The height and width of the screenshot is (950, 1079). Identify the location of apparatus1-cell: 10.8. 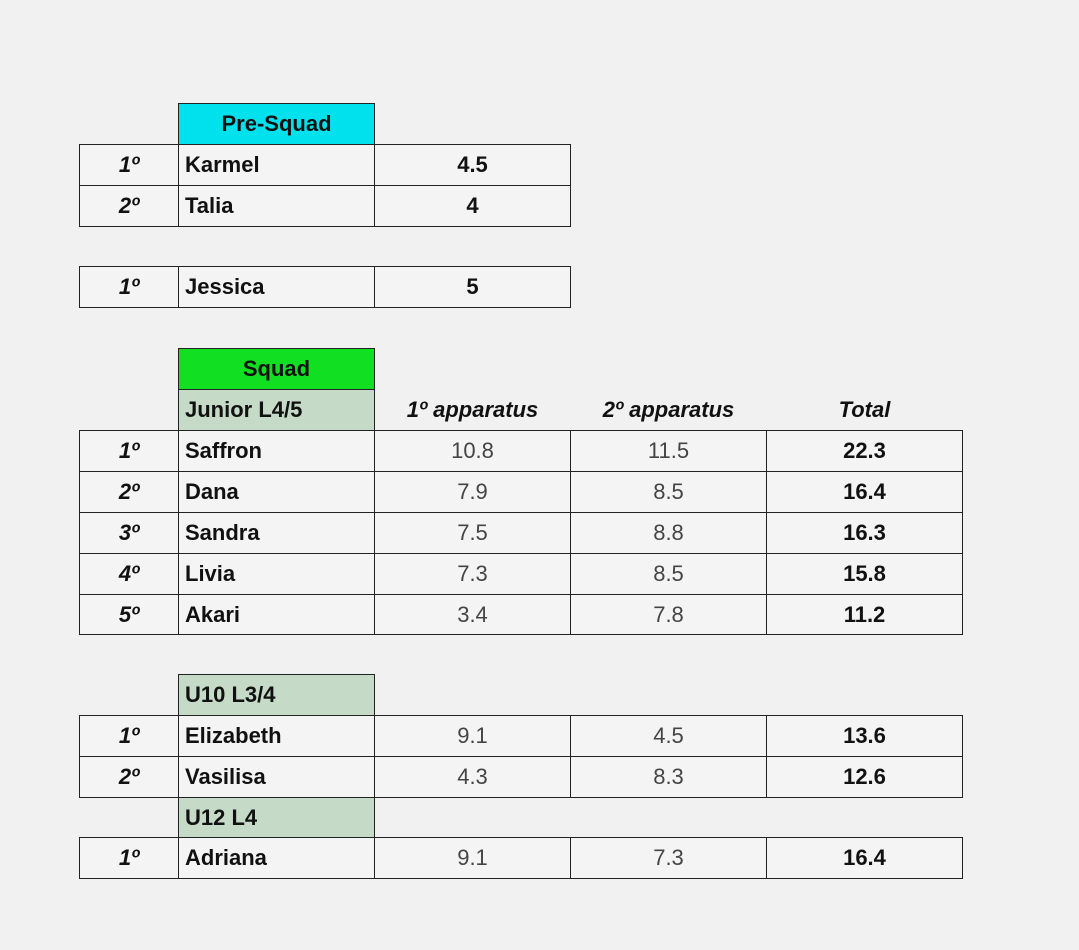
(472, 451).